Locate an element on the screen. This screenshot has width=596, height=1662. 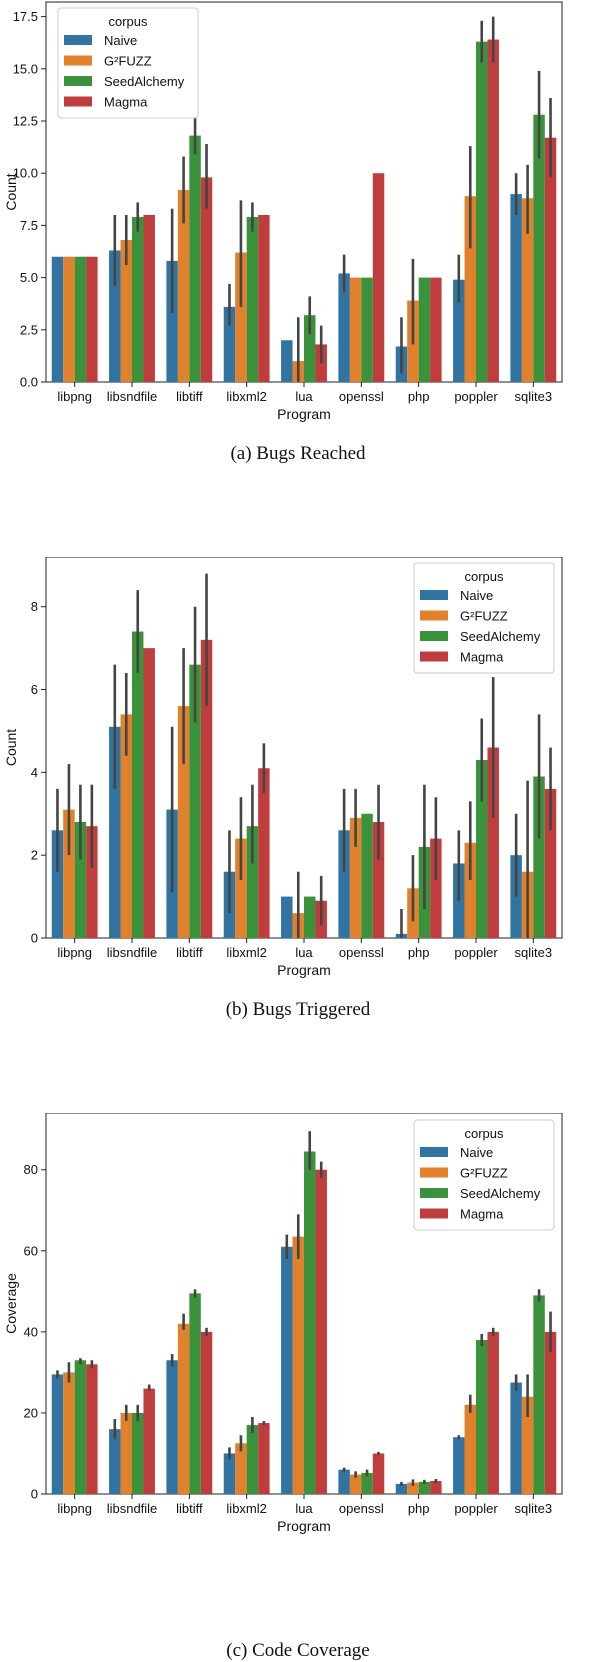
legend-label-g-fuzz: G²FUZZ is located at coordinates (484, 1173).